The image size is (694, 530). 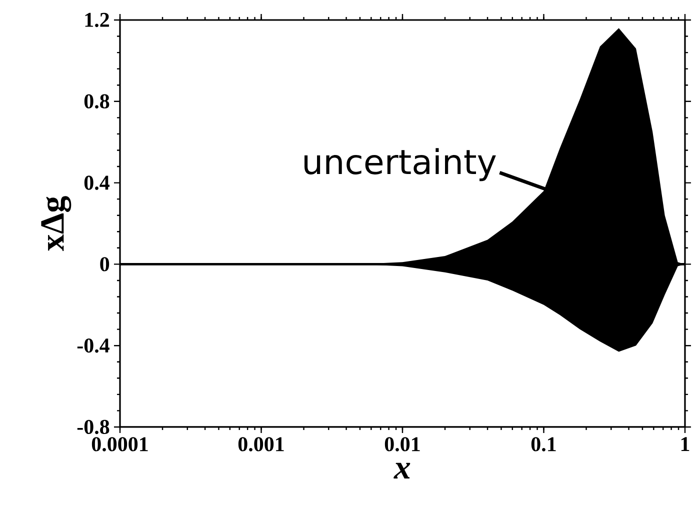 What do you see at coordinates (685, 444) in the screenshot?
I see `x-tick-label: 1` at bounding box center [685, 444].